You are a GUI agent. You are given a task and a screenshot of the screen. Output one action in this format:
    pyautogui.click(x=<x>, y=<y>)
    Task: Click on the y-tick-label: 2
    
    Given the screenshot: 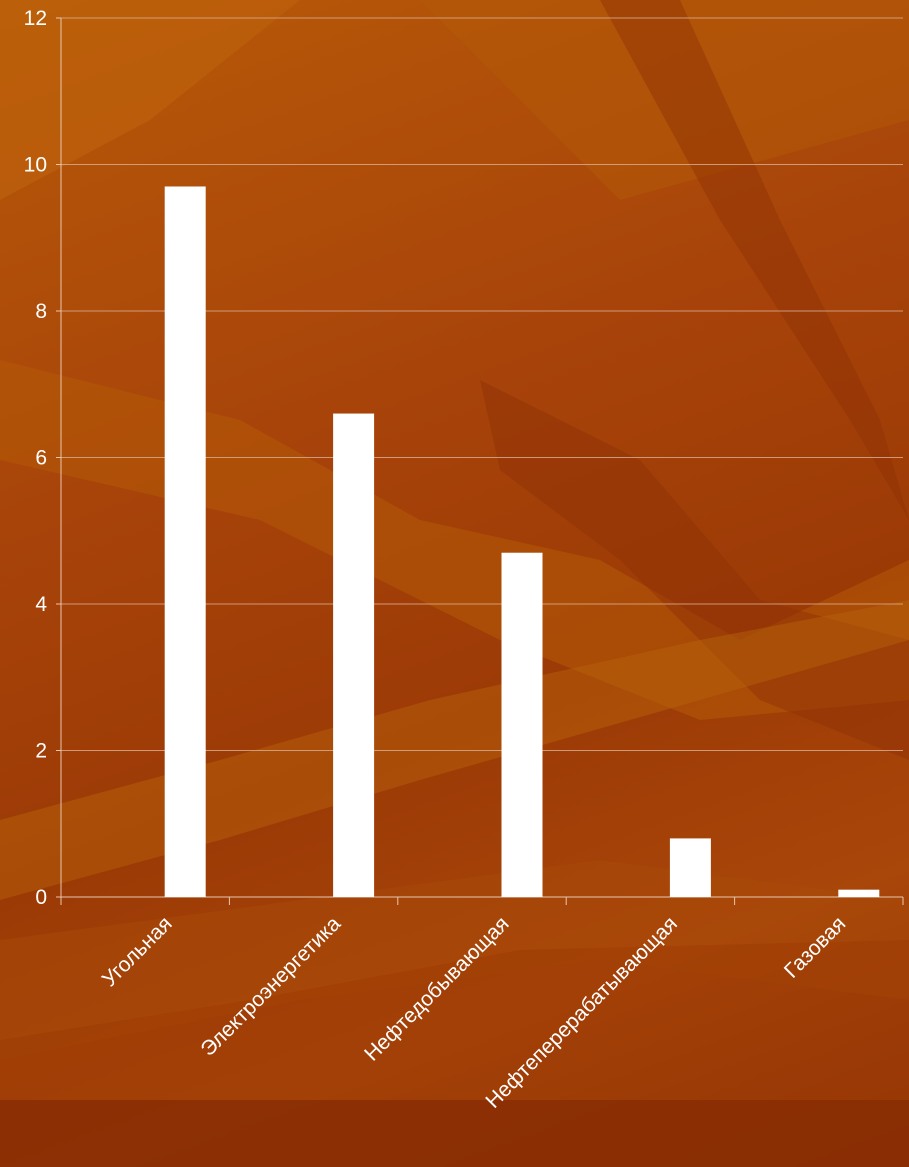 What is the action you would take?
    pyautogui.click(x=41, y=751)
    